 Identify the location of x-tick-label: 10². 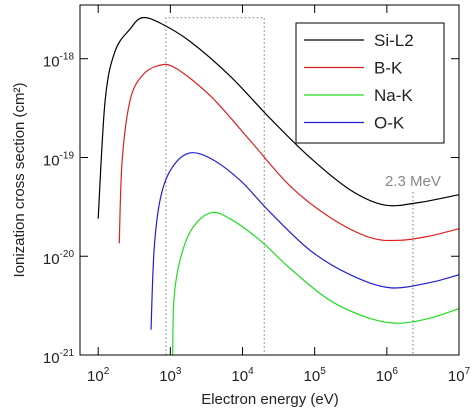
(98, 375).